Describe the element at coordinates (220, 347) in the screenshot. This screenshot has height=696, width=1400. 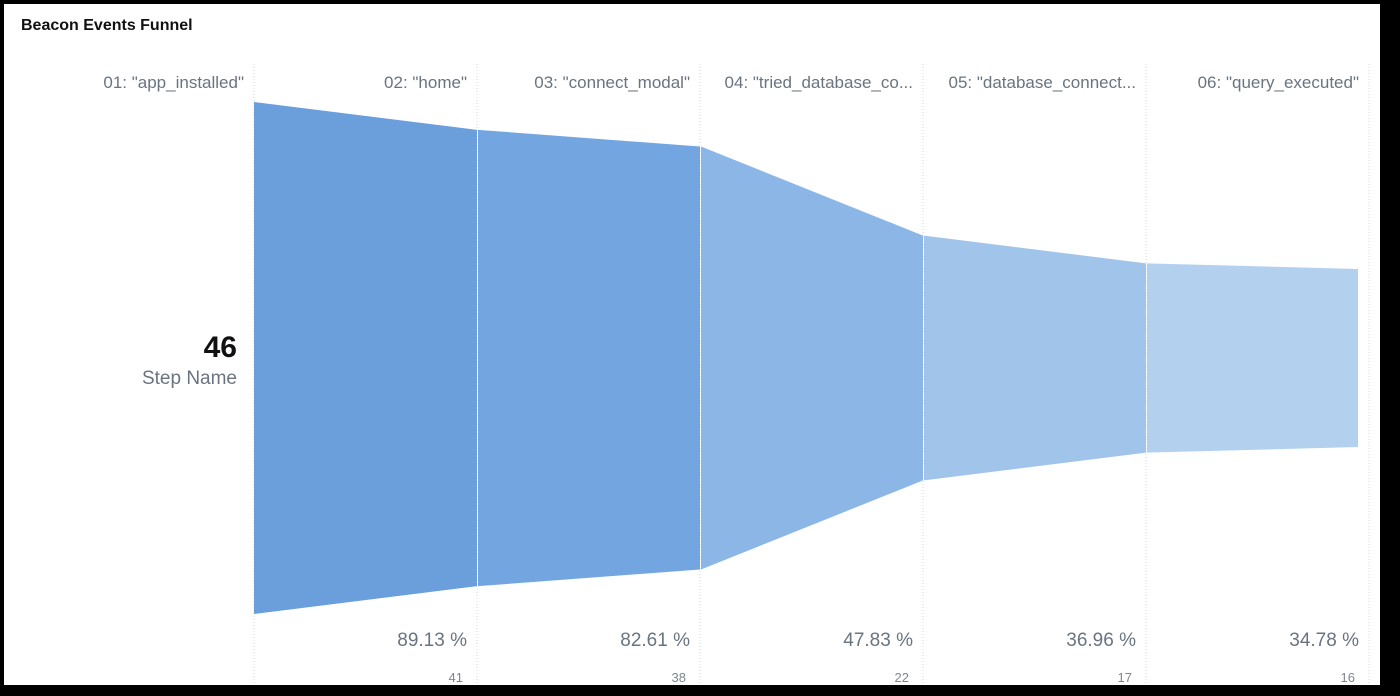
I see `total-value: 46` at that location.